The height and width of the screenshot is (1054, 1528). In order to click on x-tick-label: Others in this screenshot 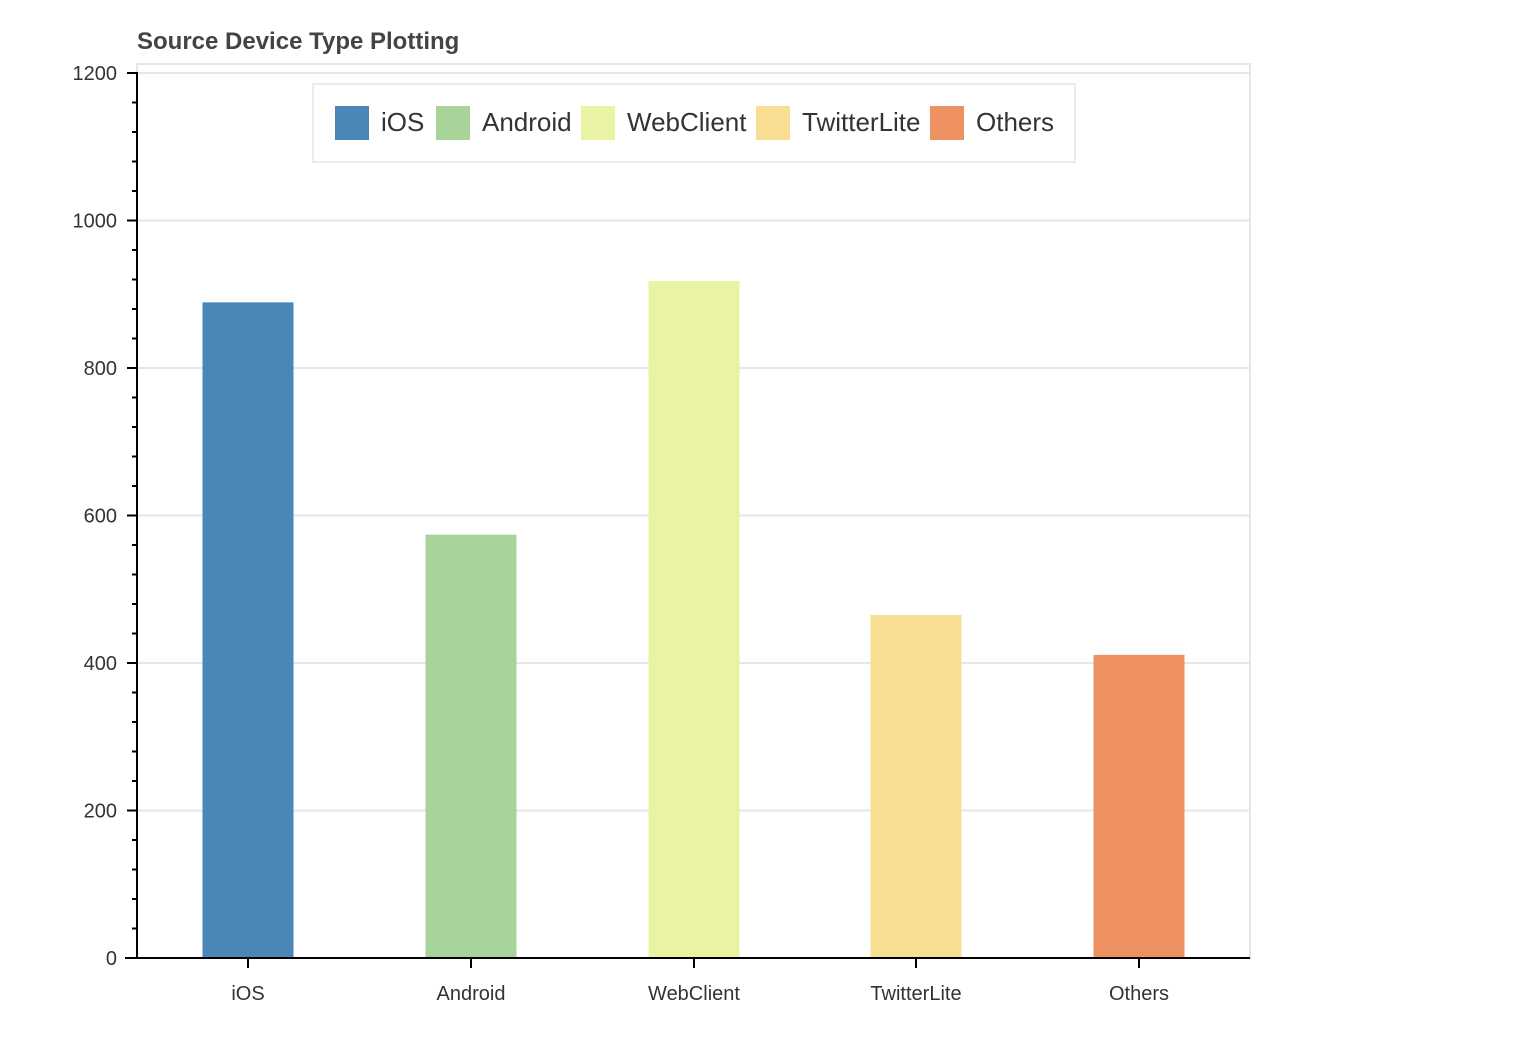, I will do `click(1139, 994)`.